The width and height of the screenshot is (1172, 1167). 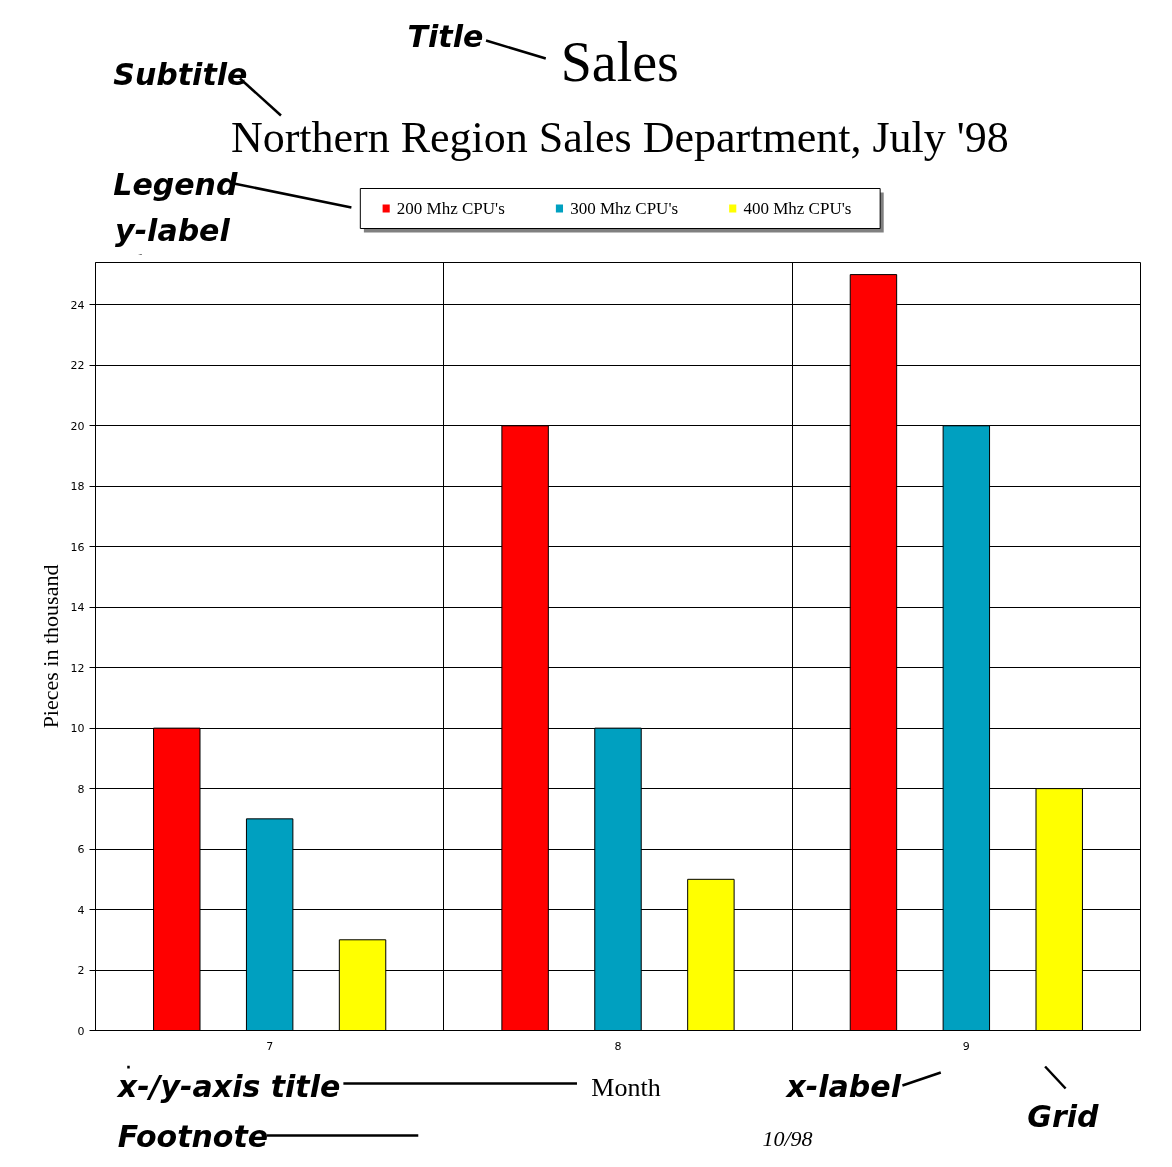 I want to click on y-axis-title: Pieces in thousand, so click(x=50, y=646).